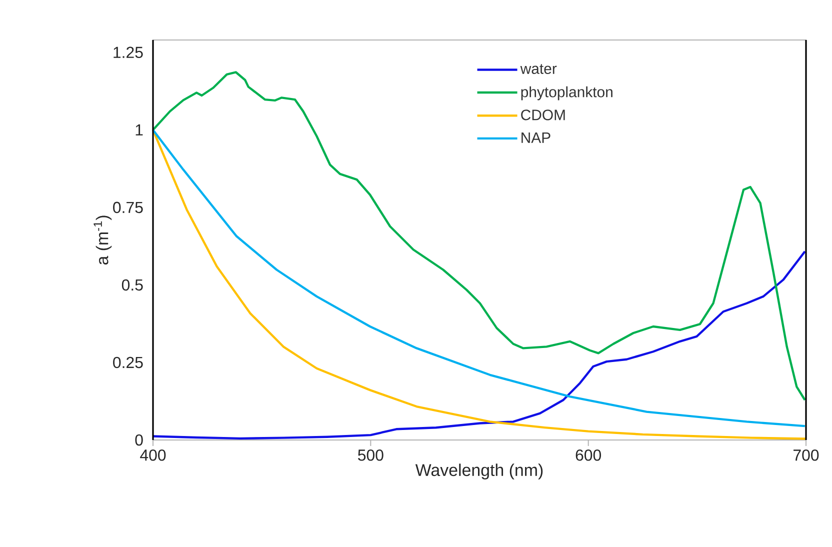 The width and height of the screenshot is (832, 547). Describe the element at coordinates (128, 208) in the screenshot. I see `y-tick-label: 0.75` at that location.